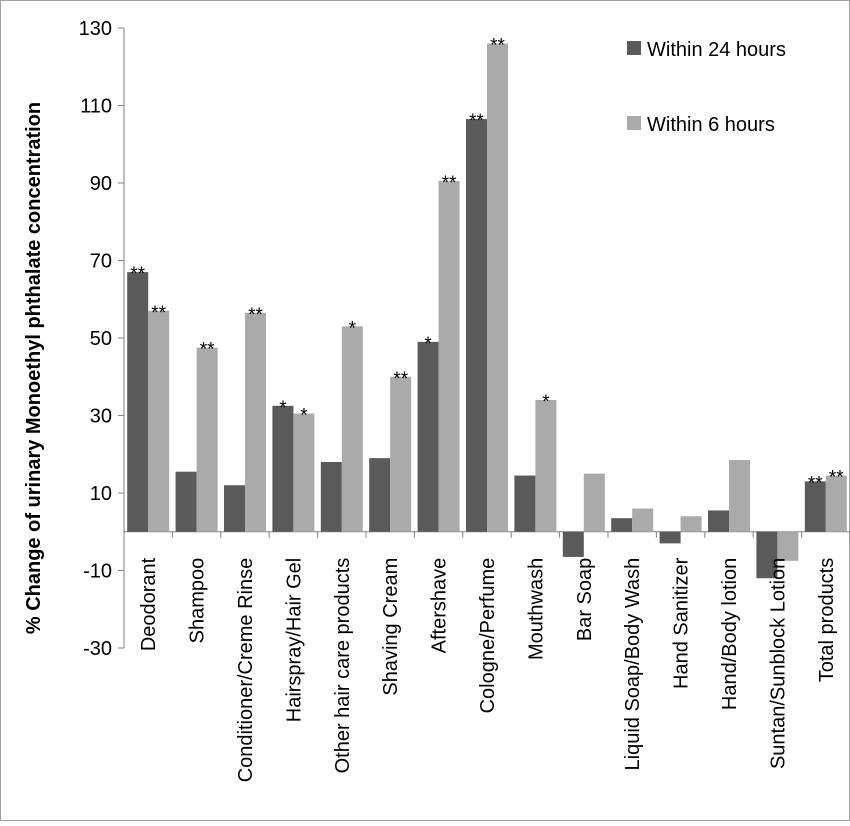  I want to click on bar-within-24-hours-suntan-sunblock-lotion, so click(767, 555).